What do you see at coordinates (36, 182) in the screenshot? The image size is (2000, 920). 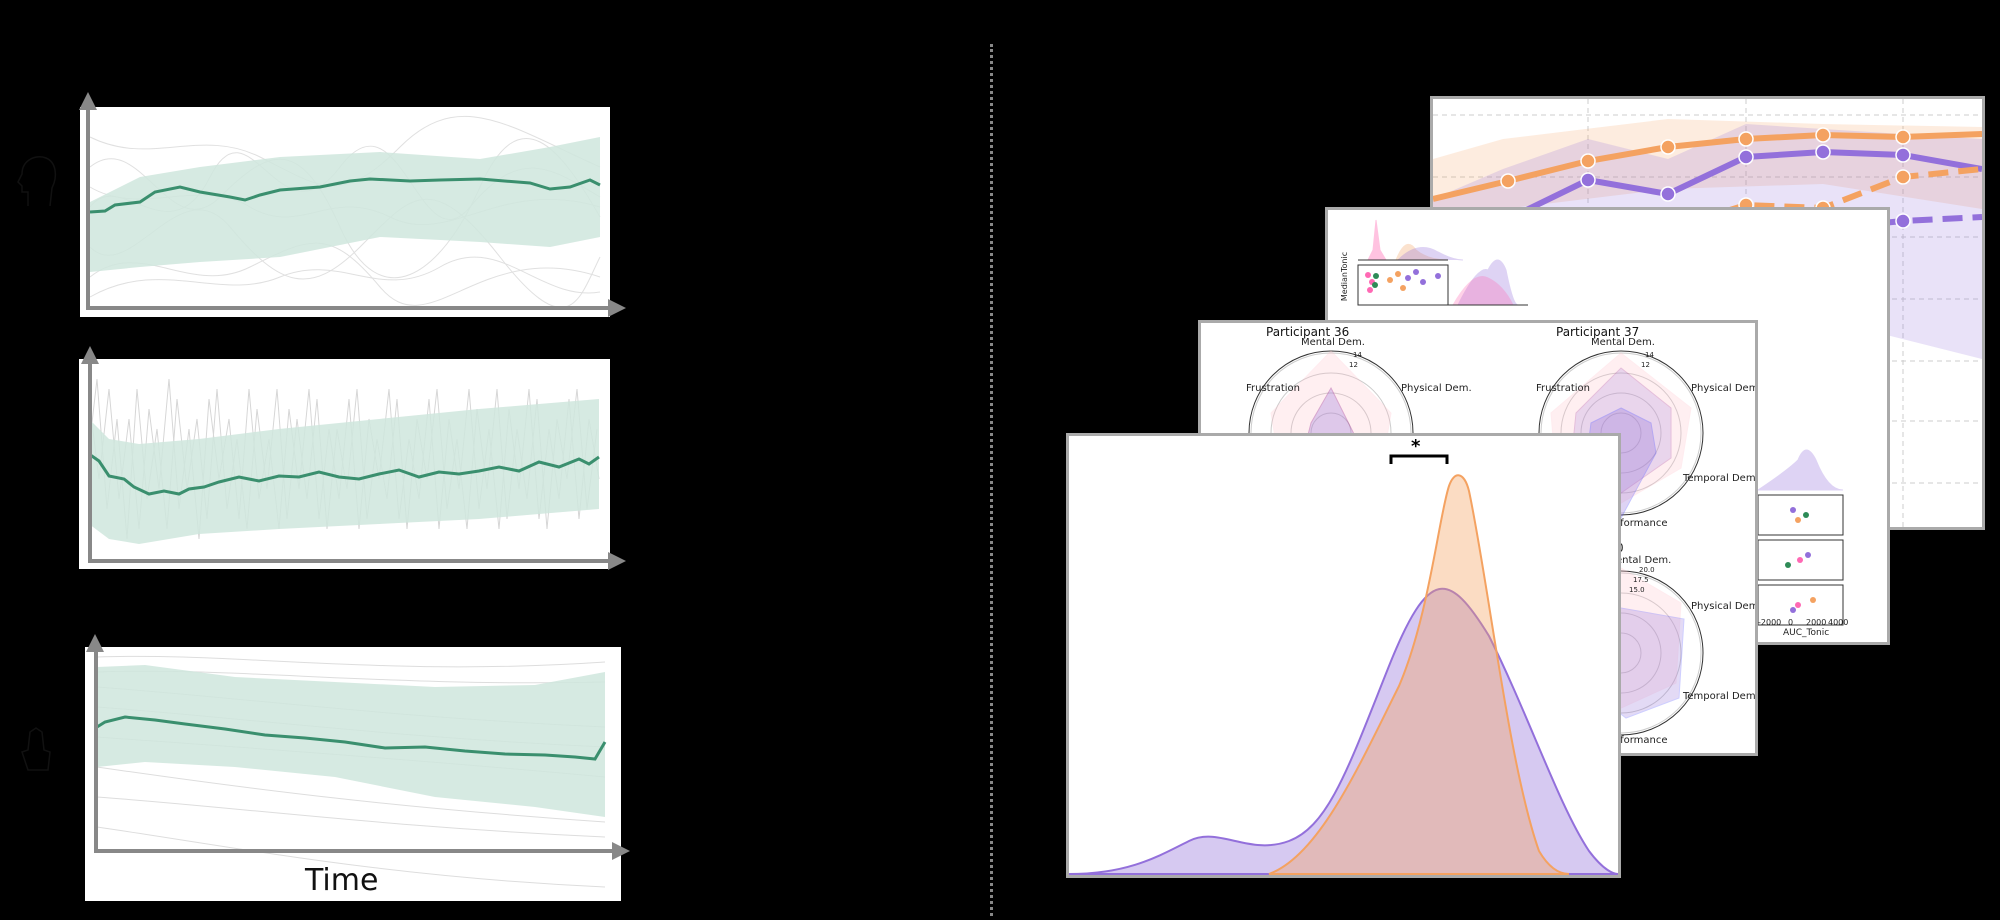 I see `head-profile-icon` at bounding box center [36, 182].